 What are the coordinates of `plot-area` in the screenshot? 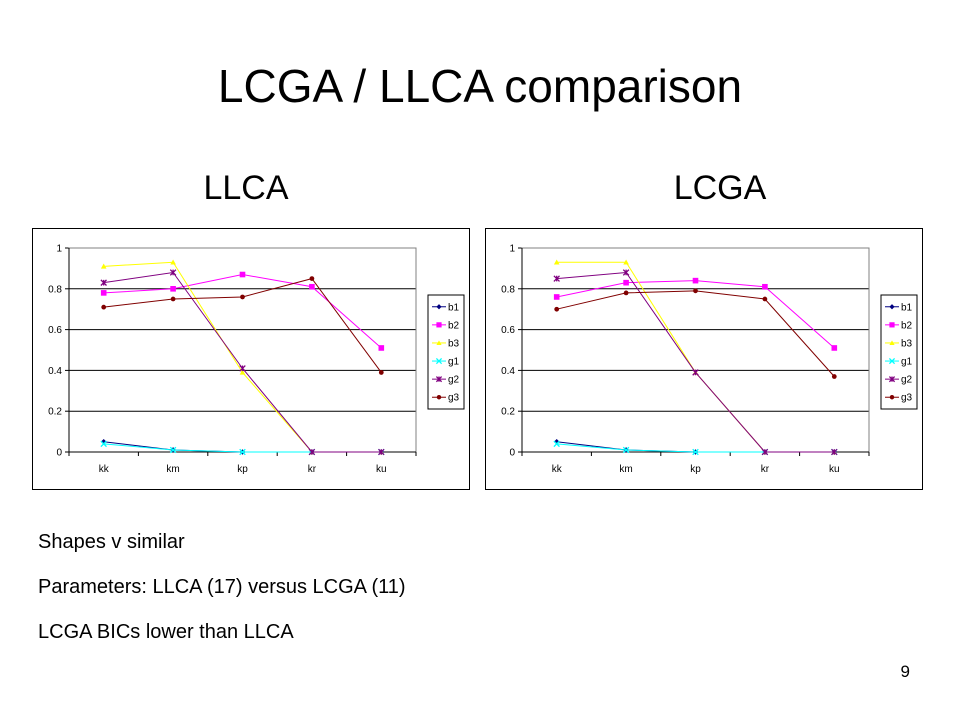 It's located at (242, 350).